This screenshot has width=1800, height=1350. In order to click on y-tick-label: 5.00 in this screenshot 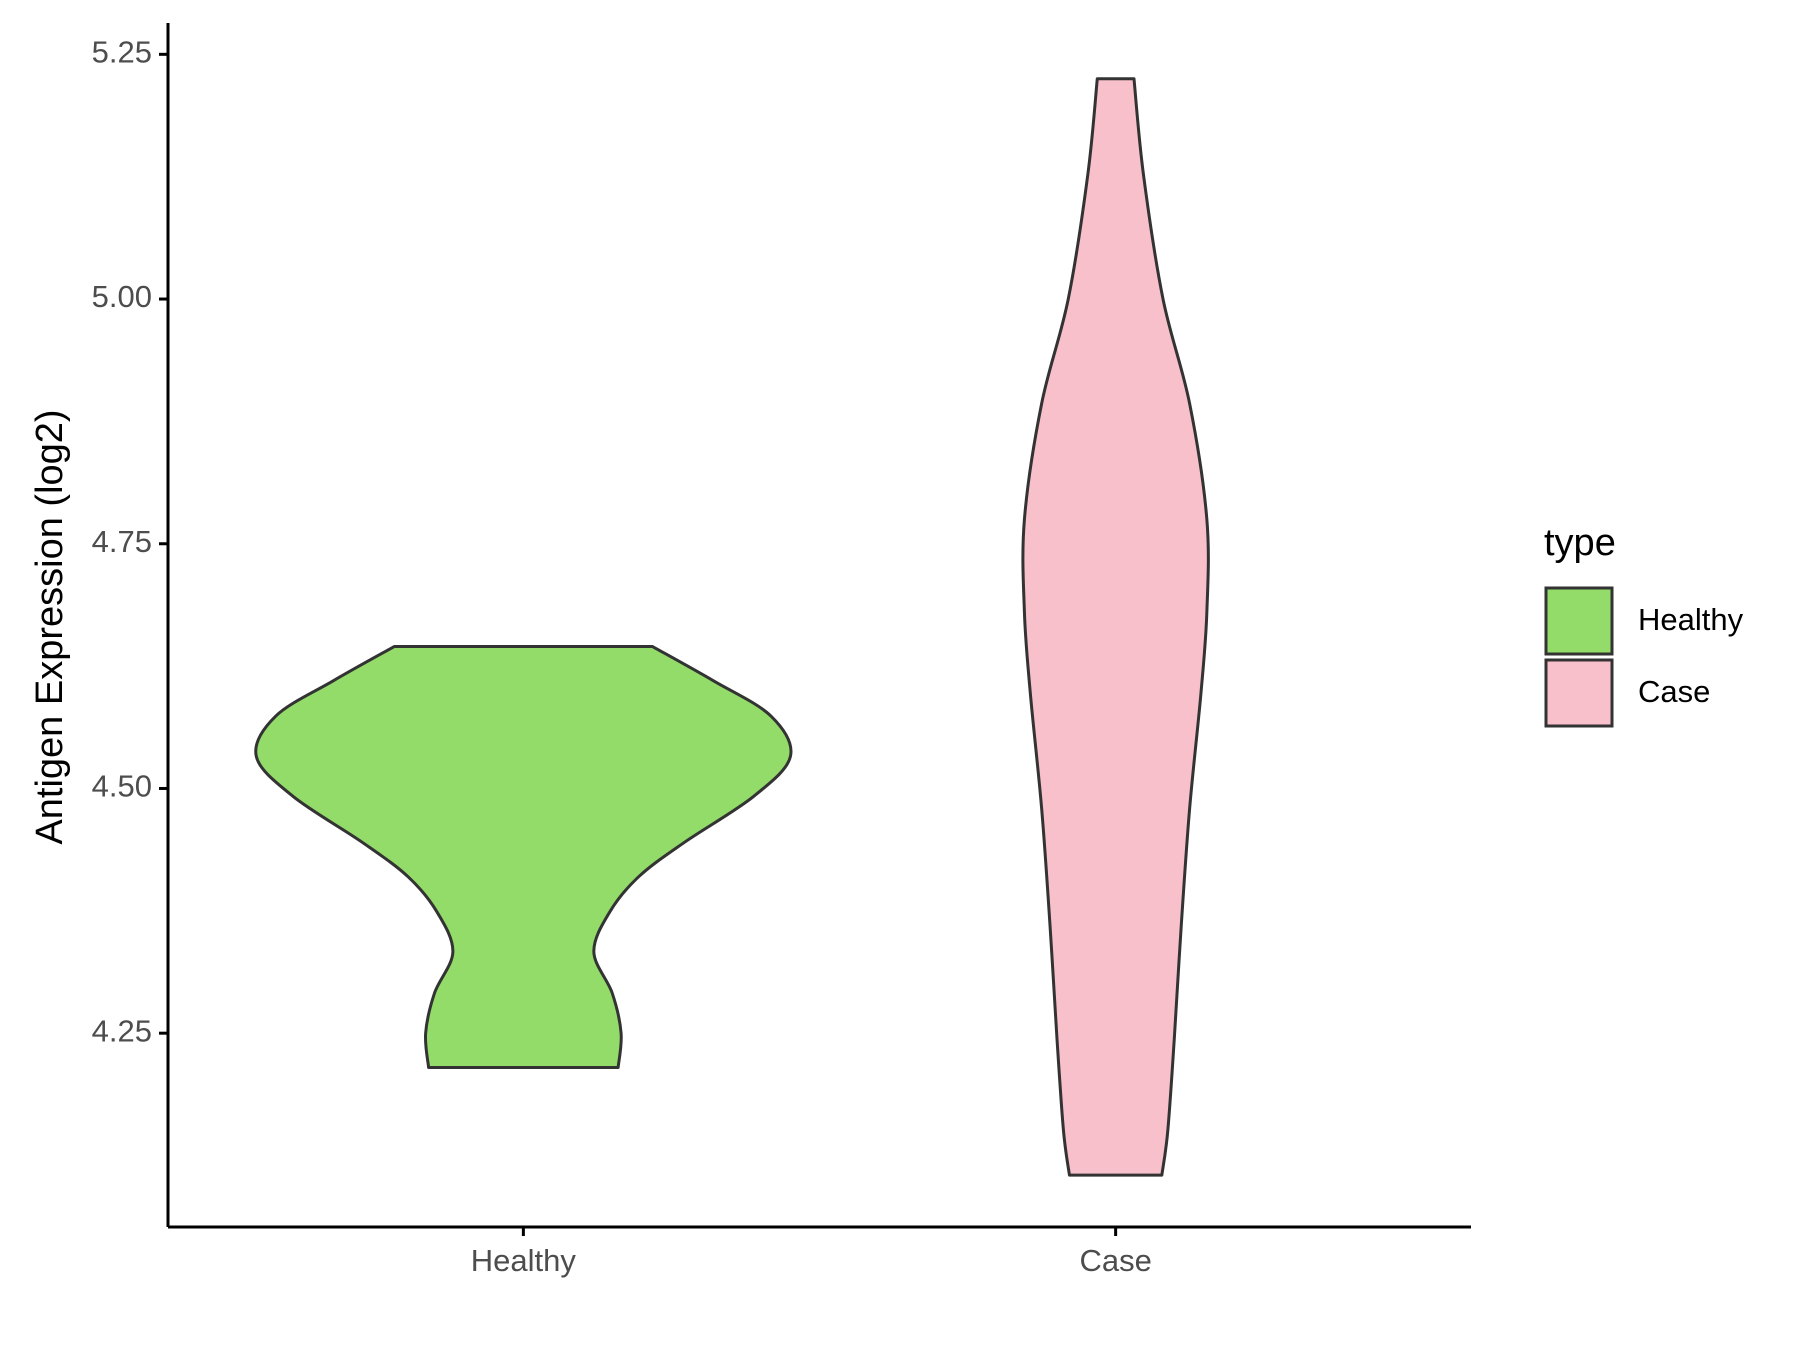, I will do `click(122, 296)`.